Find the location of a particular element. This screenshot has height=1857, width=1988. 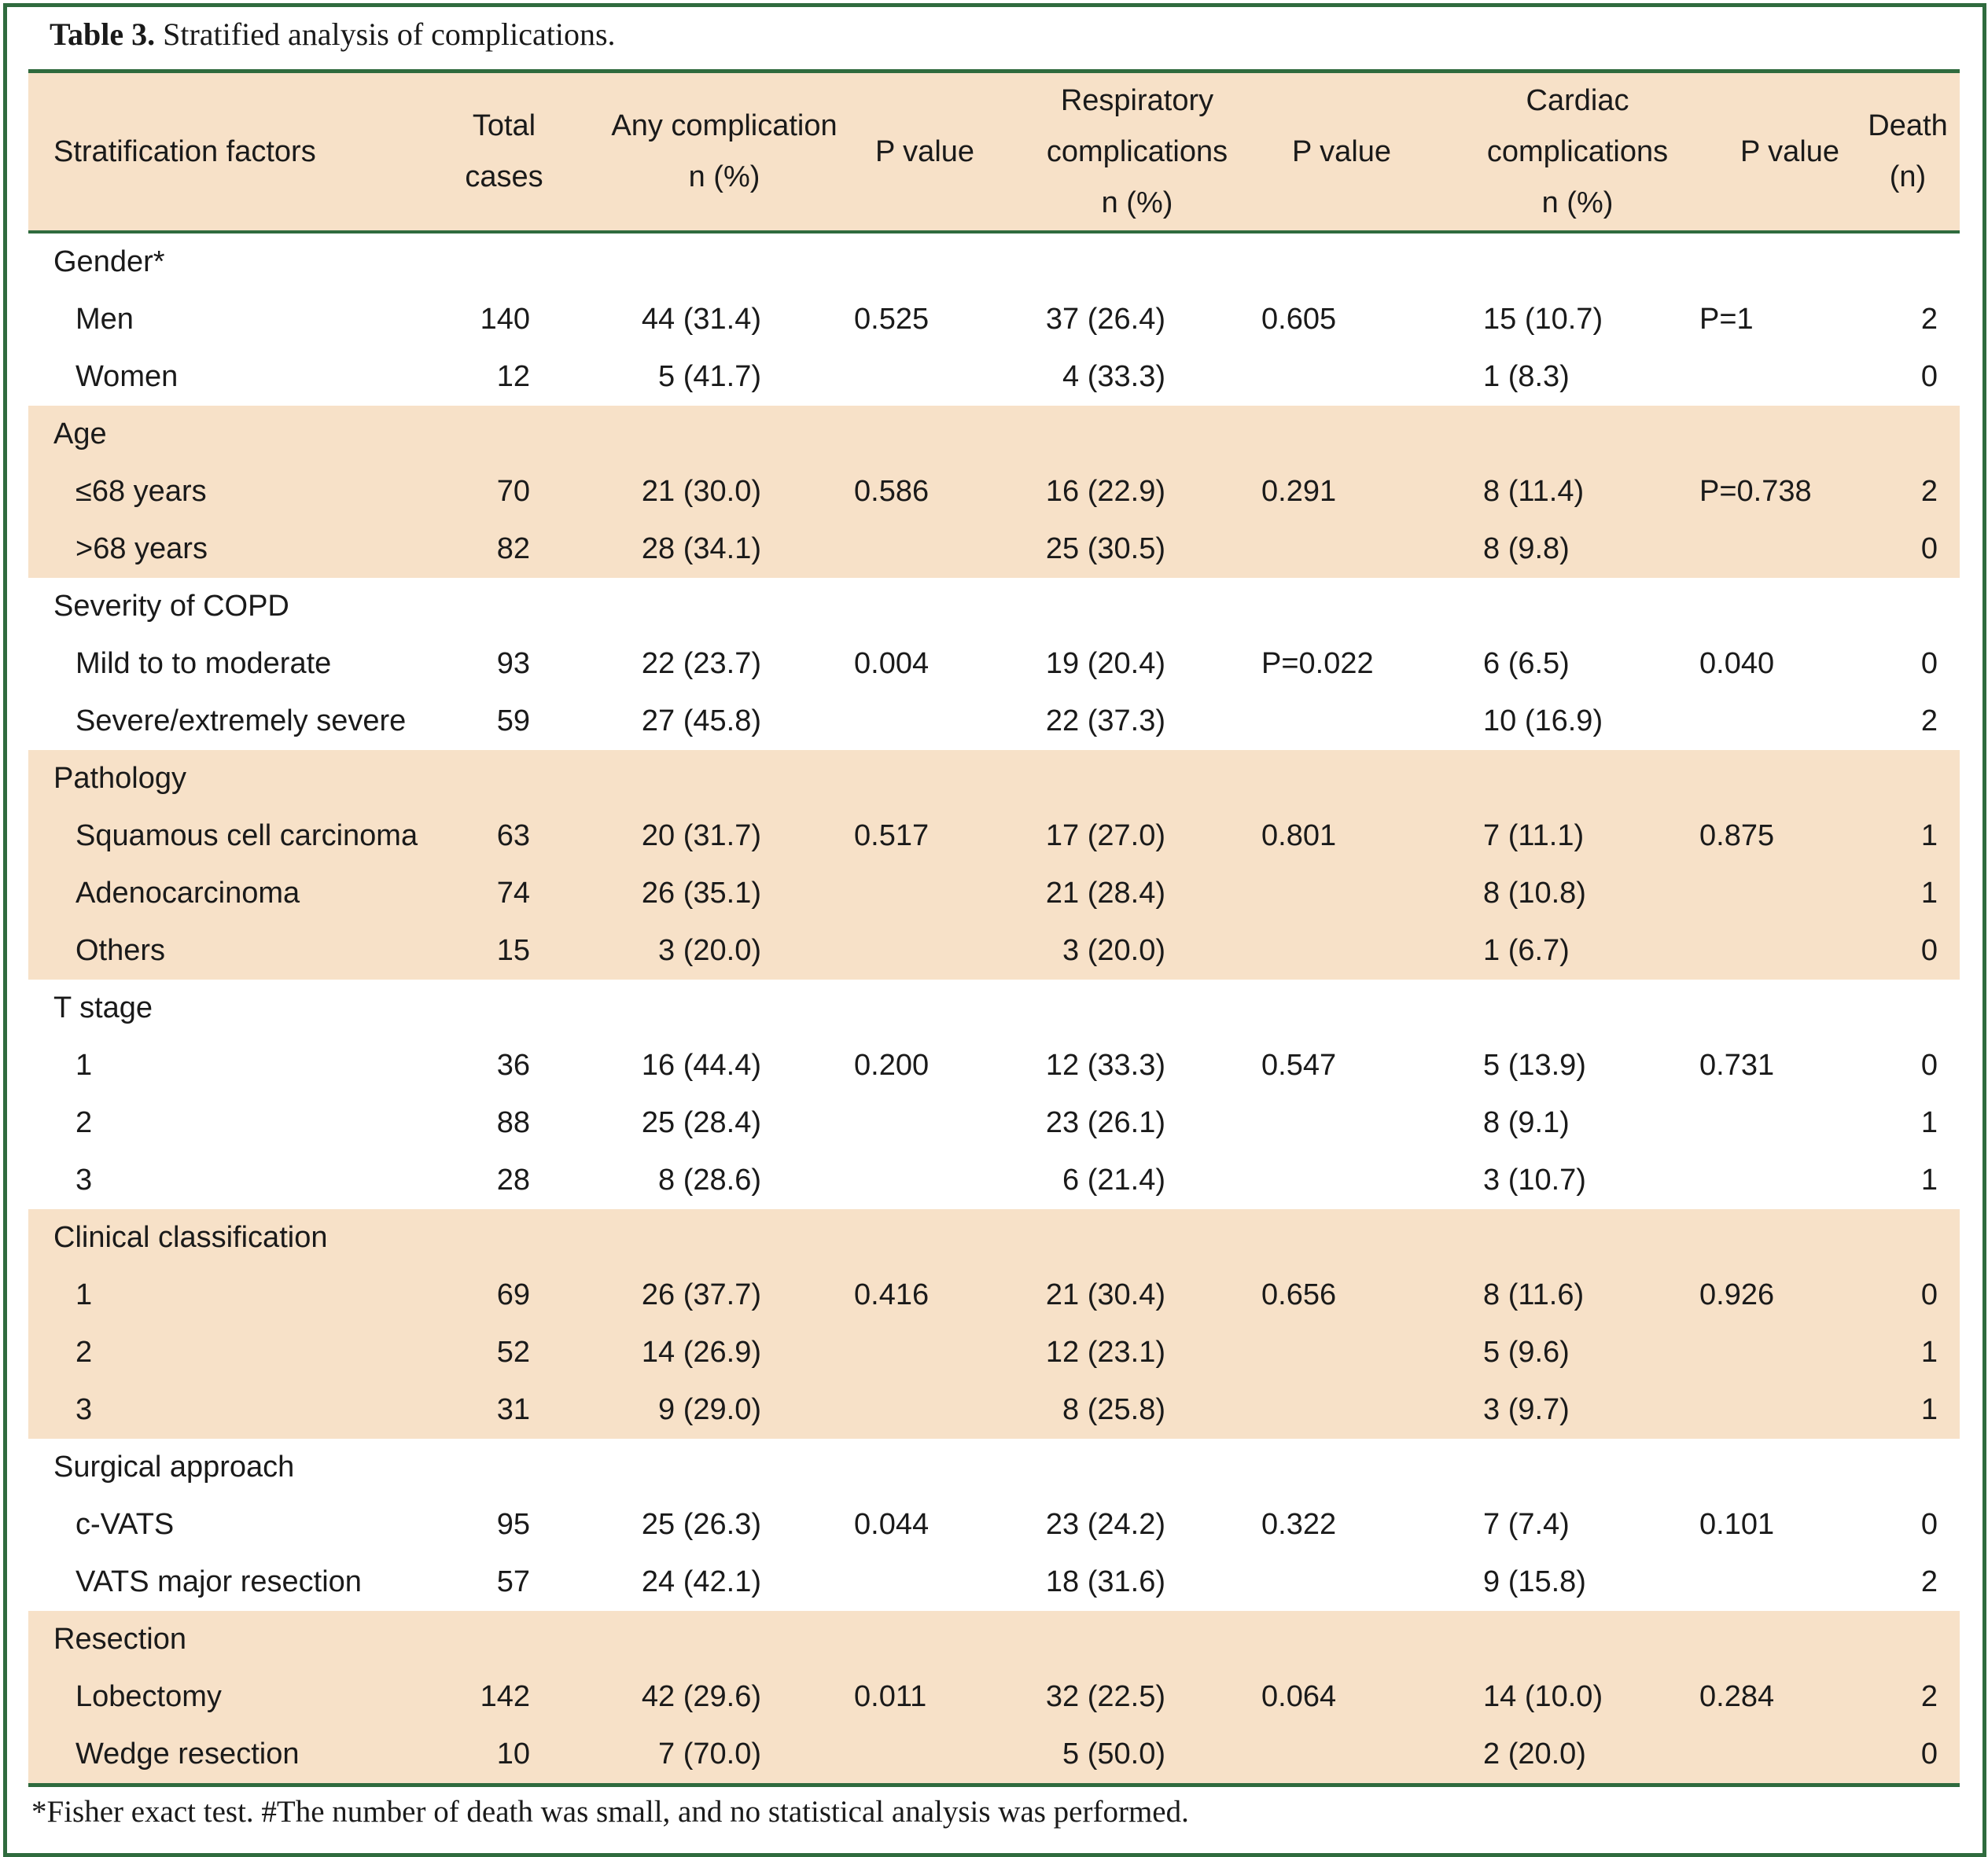

cell-any: 21 (30.0) is located at coordinates (701, 491).